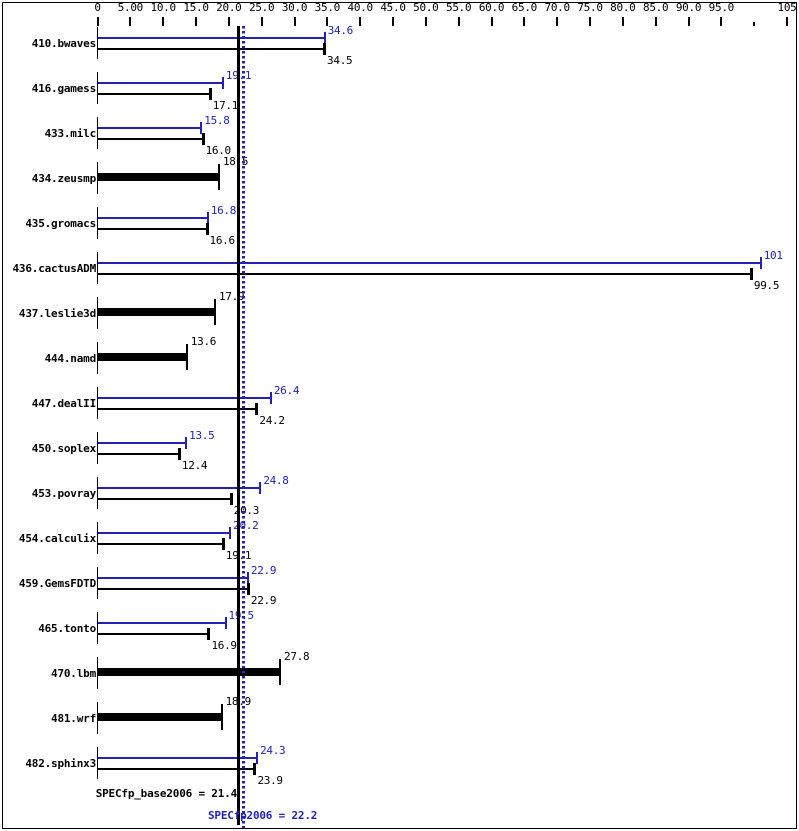 The height and width of the screenshot is (831, 799). I want to click on x-axis-tick-label: 55.0, so click(459, 7).